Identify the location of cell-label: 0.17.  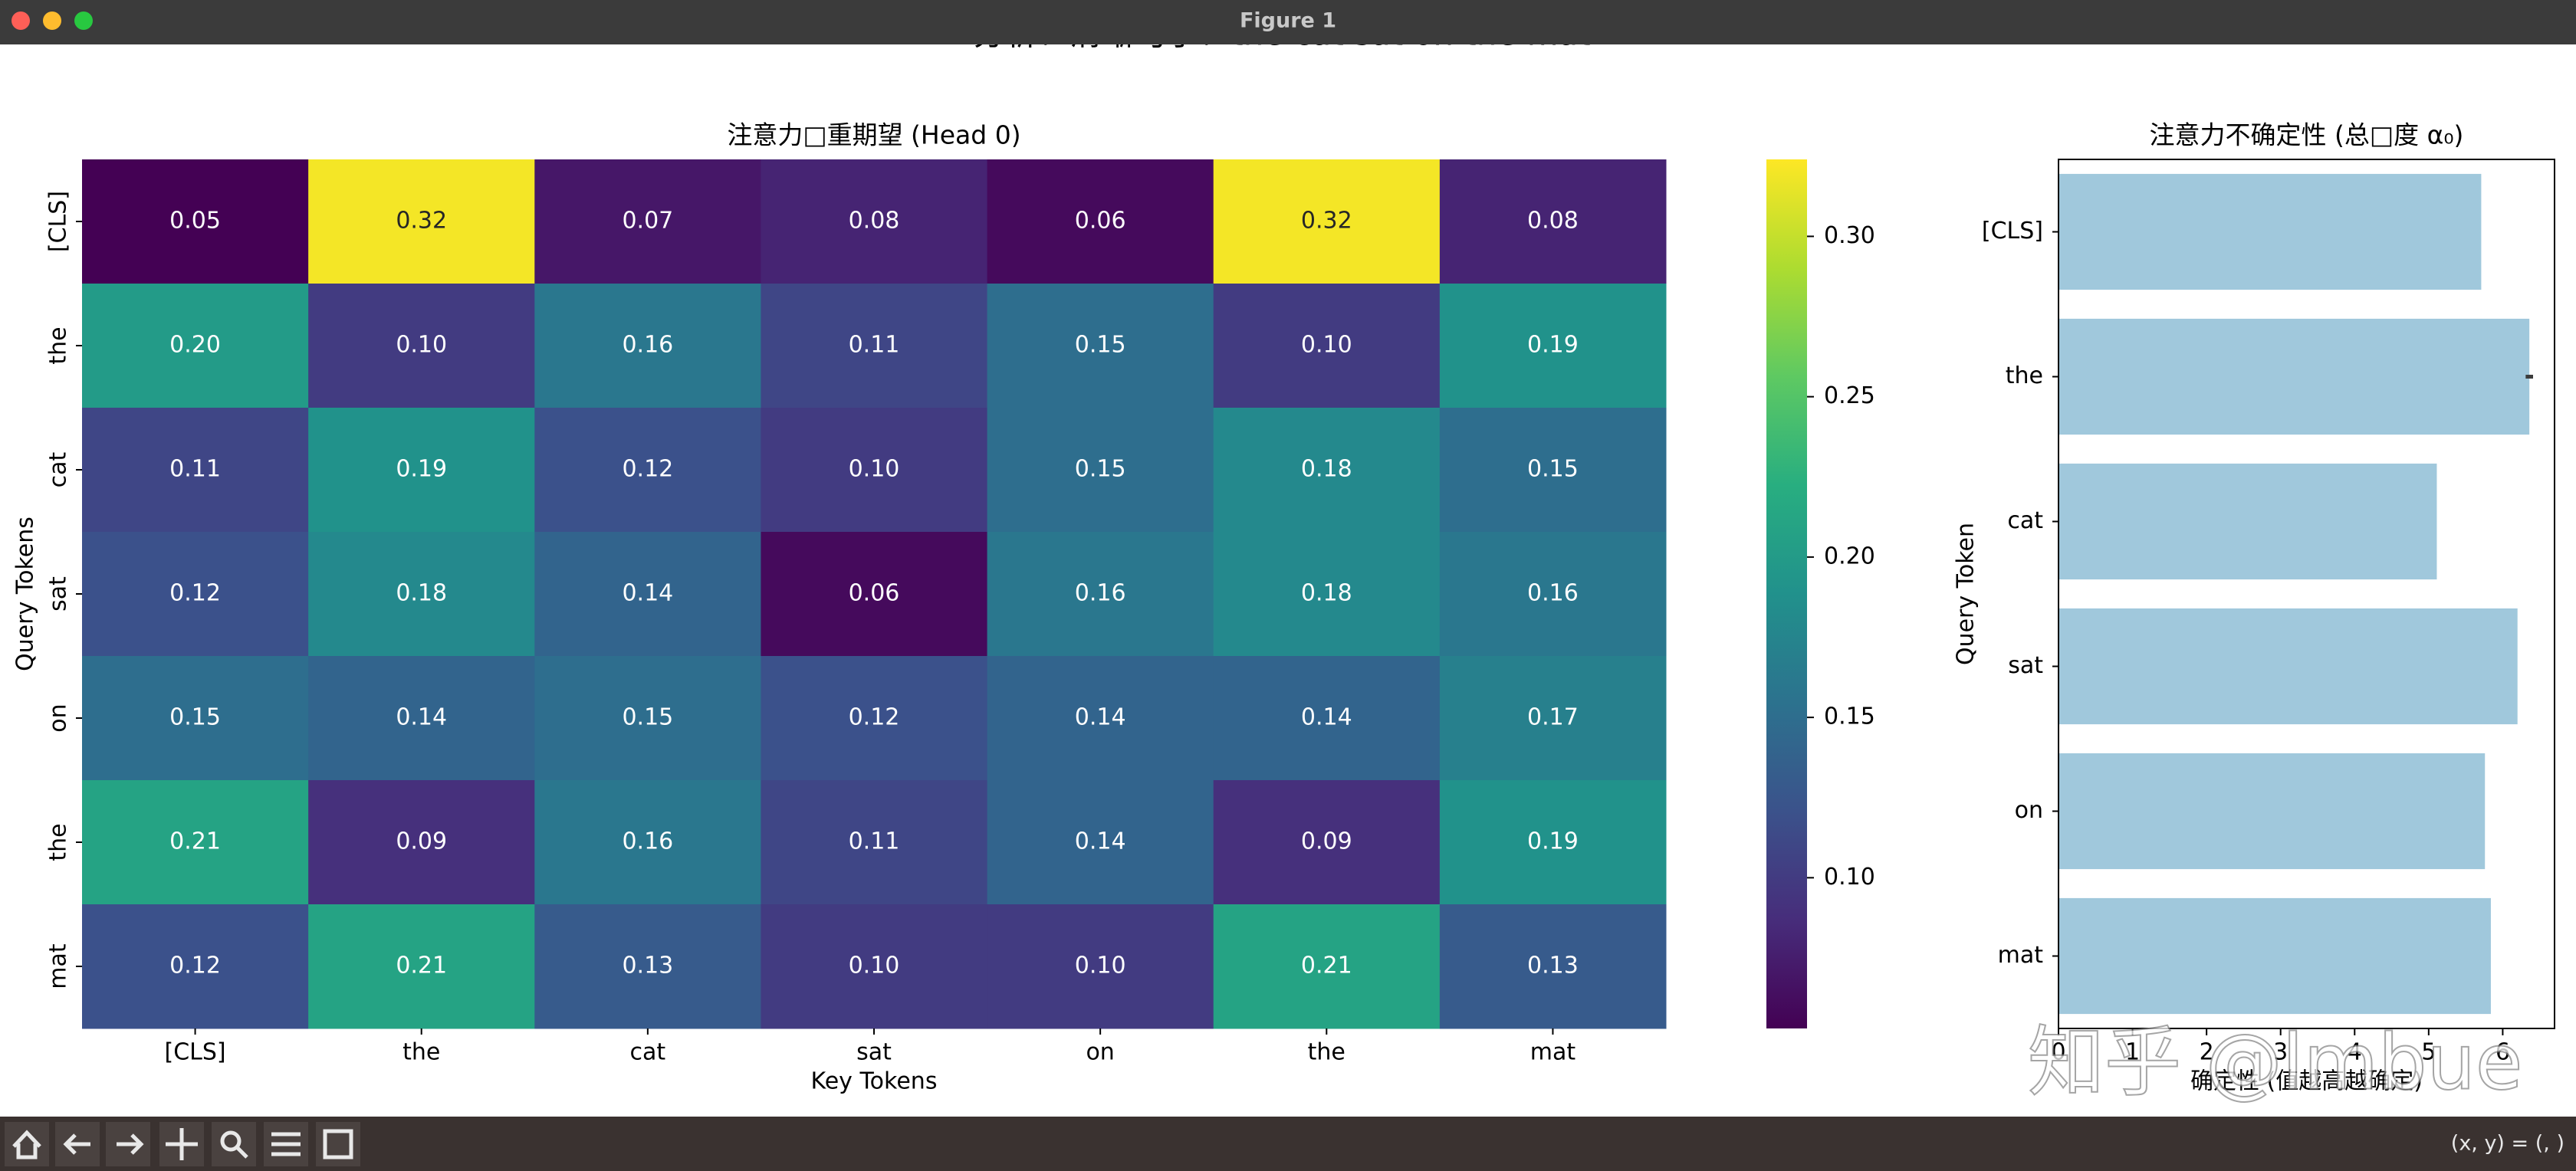
(1553, 718).